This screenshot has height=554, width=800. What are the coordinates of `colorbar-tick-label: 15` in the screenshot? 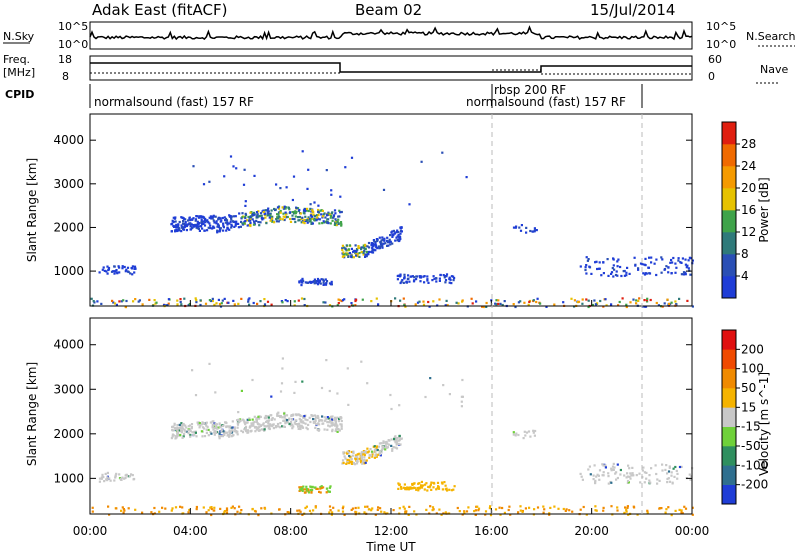 It's located at (748, 407).